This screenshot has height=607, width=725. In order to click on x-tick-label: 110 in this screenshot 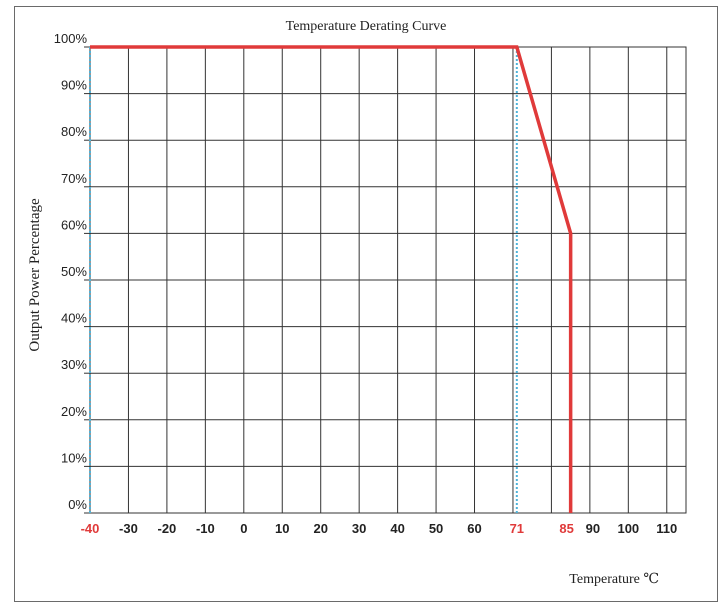, I will do `click(666, 528)`.